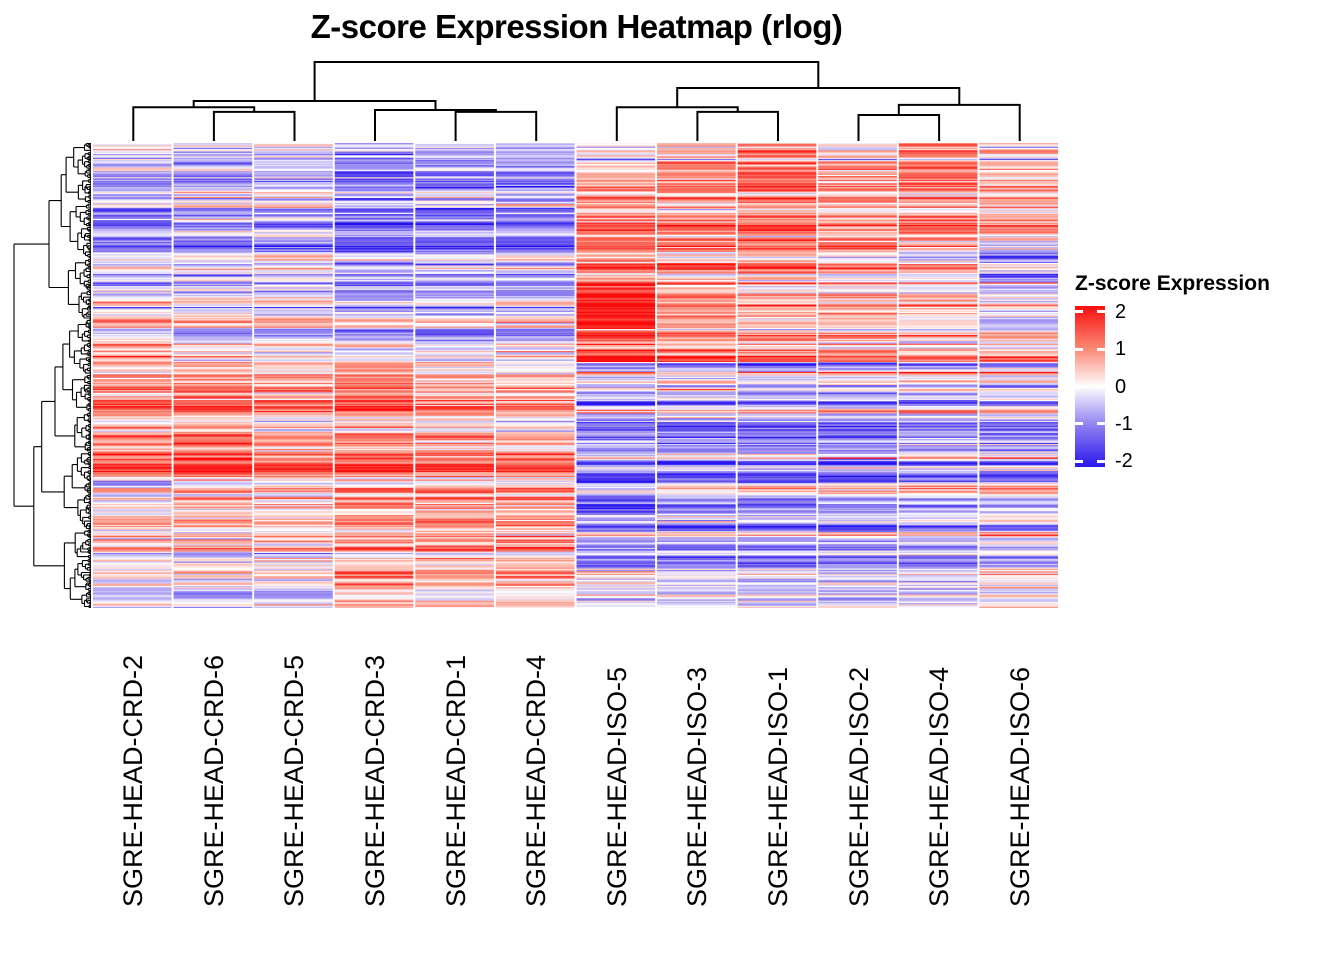  I want to click on legend-tick-label: 2, so click(1121, 311).